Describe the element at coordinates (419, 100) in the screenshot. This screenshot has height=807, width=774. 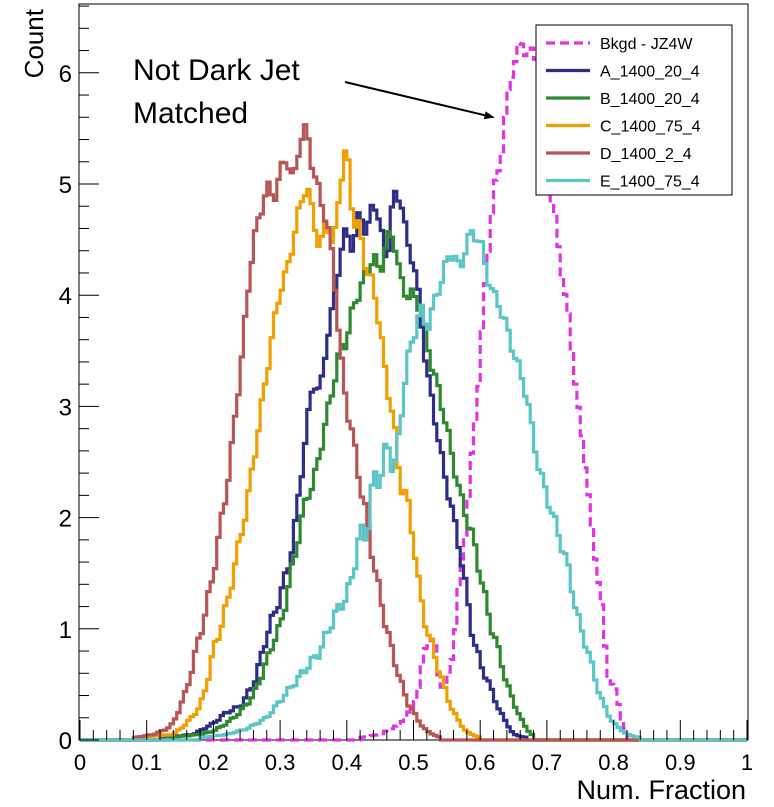
I see `annotation-arrow` at that location.